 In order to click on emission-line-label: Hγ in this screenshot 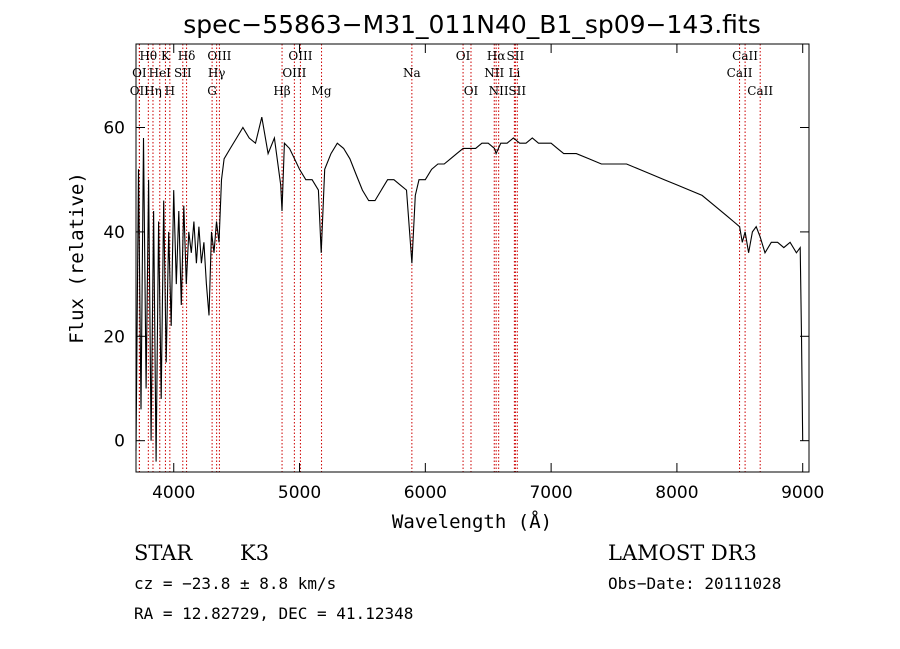, I will do `click(217, 73)`.